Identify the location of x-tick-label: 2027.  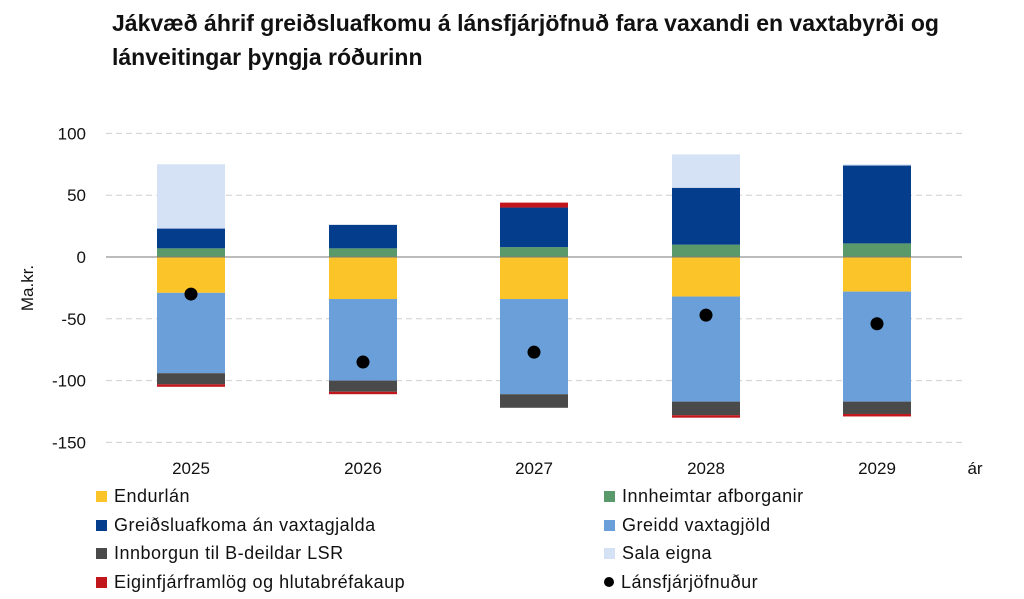
(534, 468).